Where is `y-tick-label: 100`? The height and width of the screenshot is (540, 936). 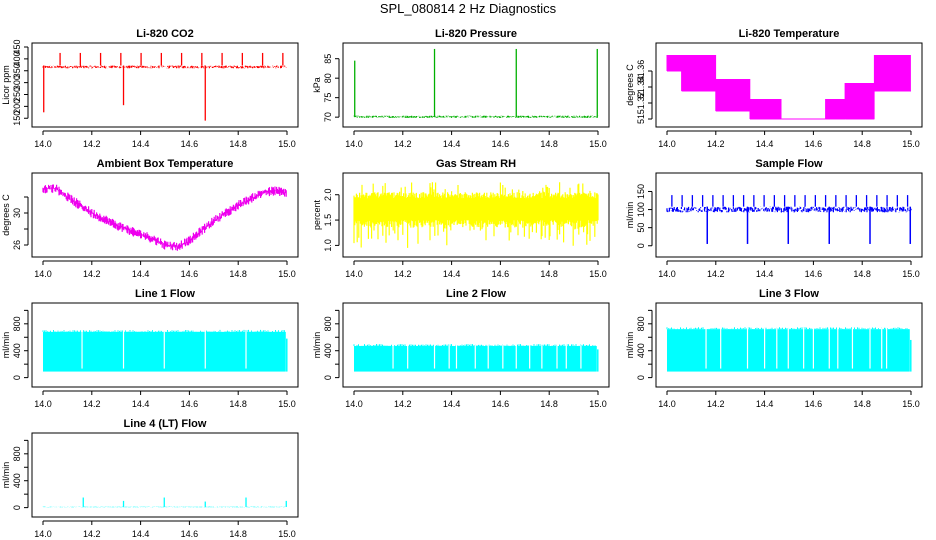 y-tick-label: 100 is located at coordinates (641, 209).